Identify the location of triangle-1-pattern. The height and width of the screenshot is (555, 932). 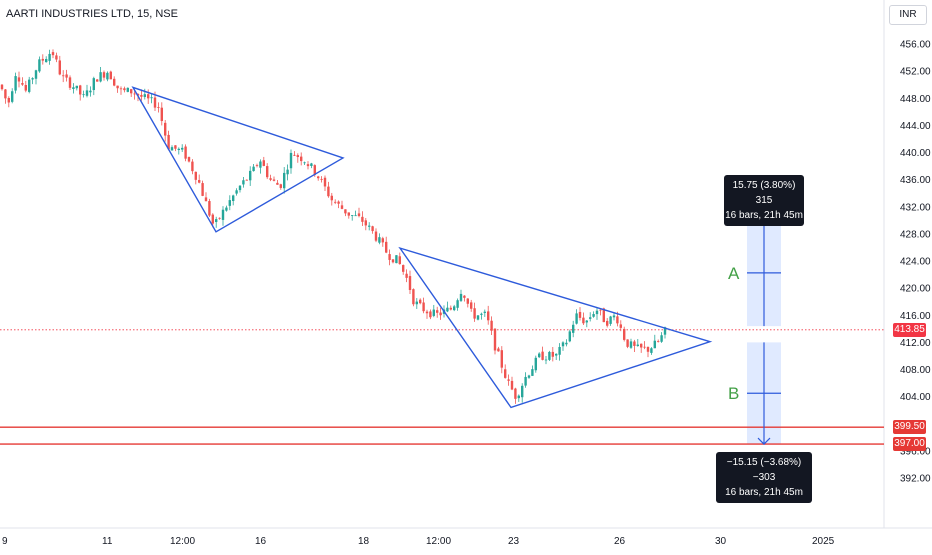
(238, 159).